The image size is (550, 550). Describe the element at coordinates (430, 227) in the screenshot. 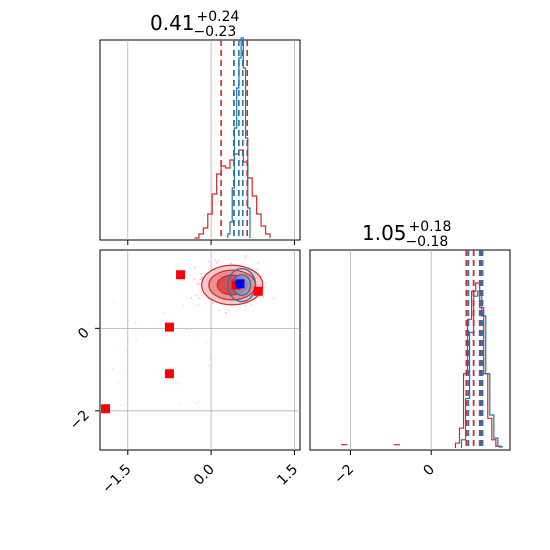

I see `marginal-1-title-plus: +0.18` at that location.